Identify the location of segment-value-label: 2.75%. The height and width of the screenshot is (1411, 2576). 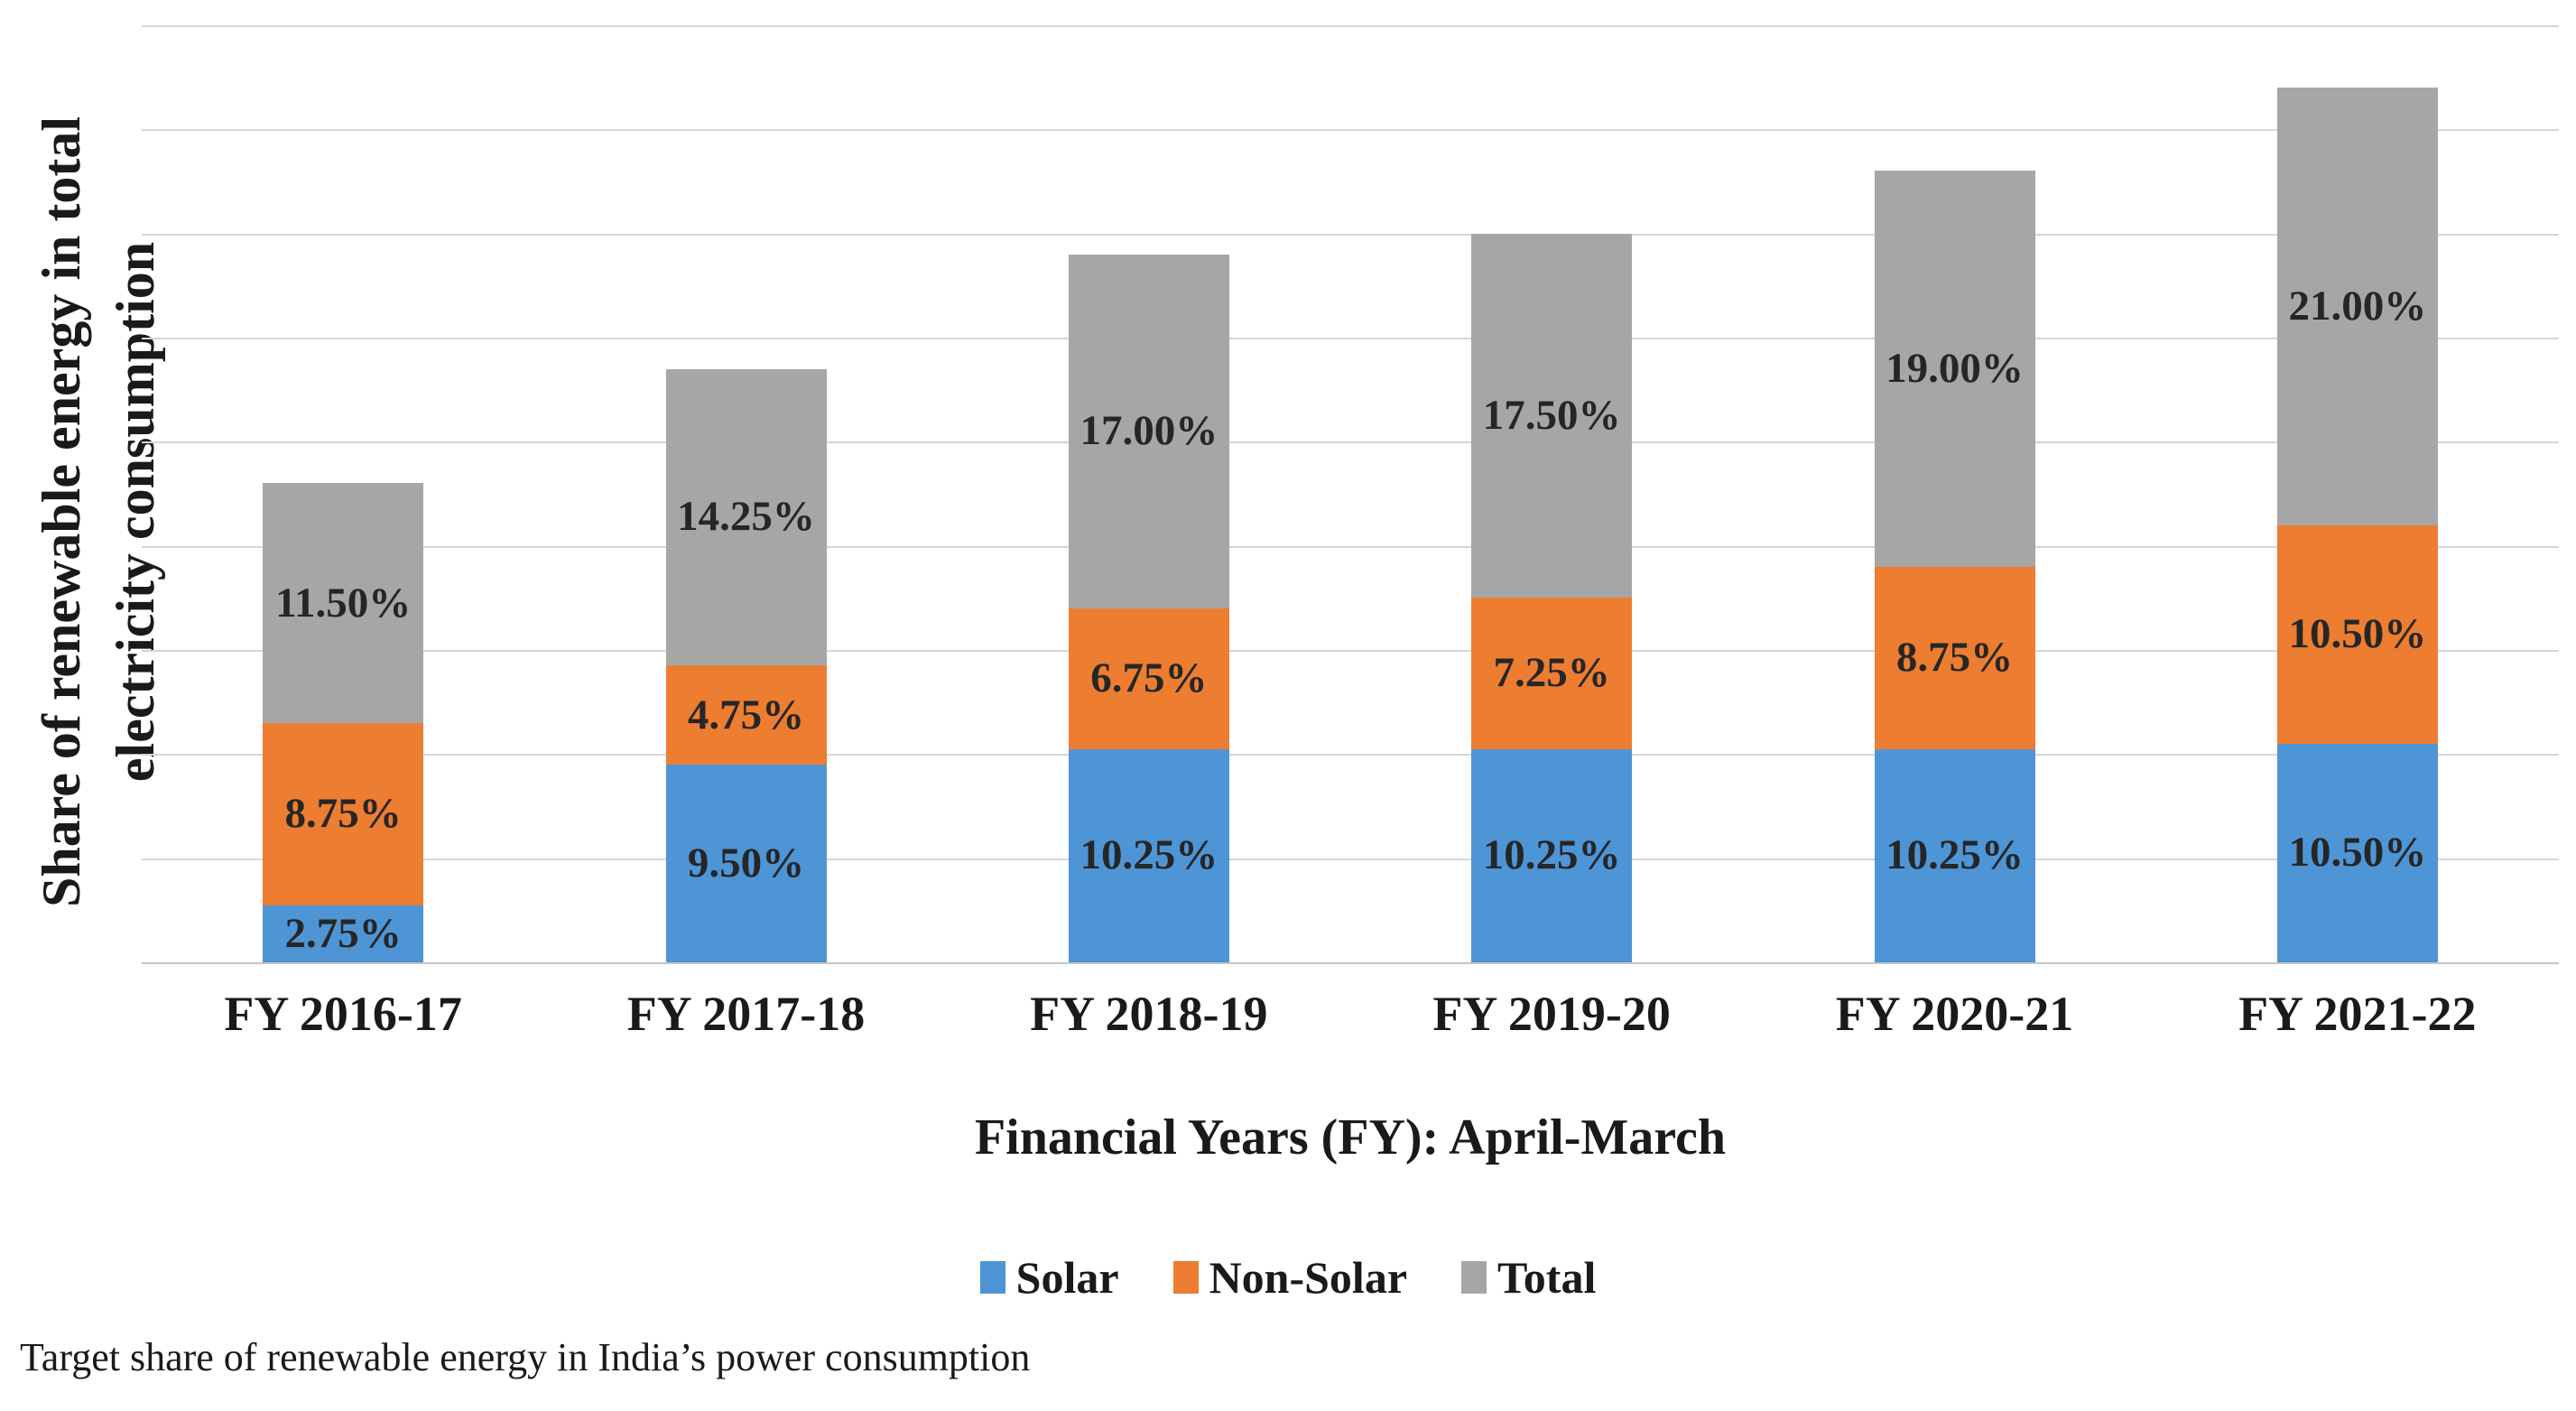
(343, 933).